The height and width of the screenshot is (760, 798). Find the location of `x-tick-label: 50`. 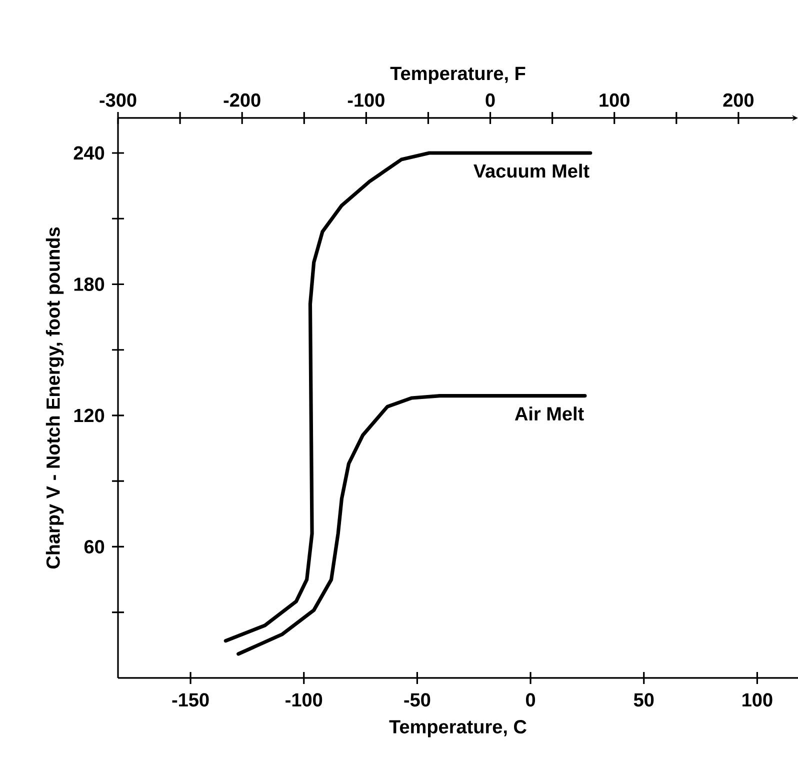

x-tick-label: 50 is located at coordinates (644, 700).